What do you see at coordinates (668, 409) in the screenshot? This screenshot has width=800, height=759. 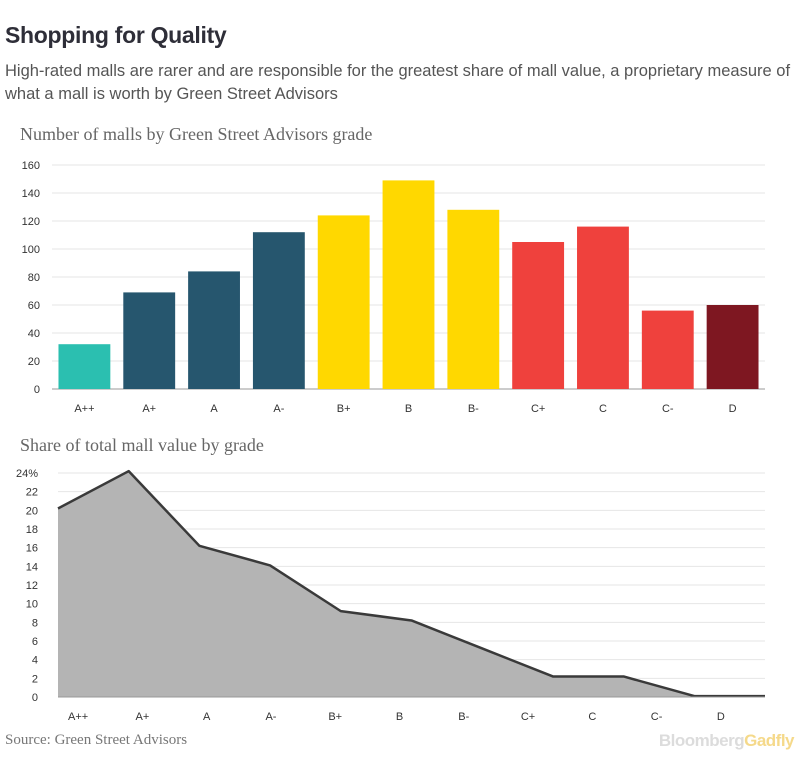 I see `bar-x-tick-label: C-` at bounding box center [668, 409].